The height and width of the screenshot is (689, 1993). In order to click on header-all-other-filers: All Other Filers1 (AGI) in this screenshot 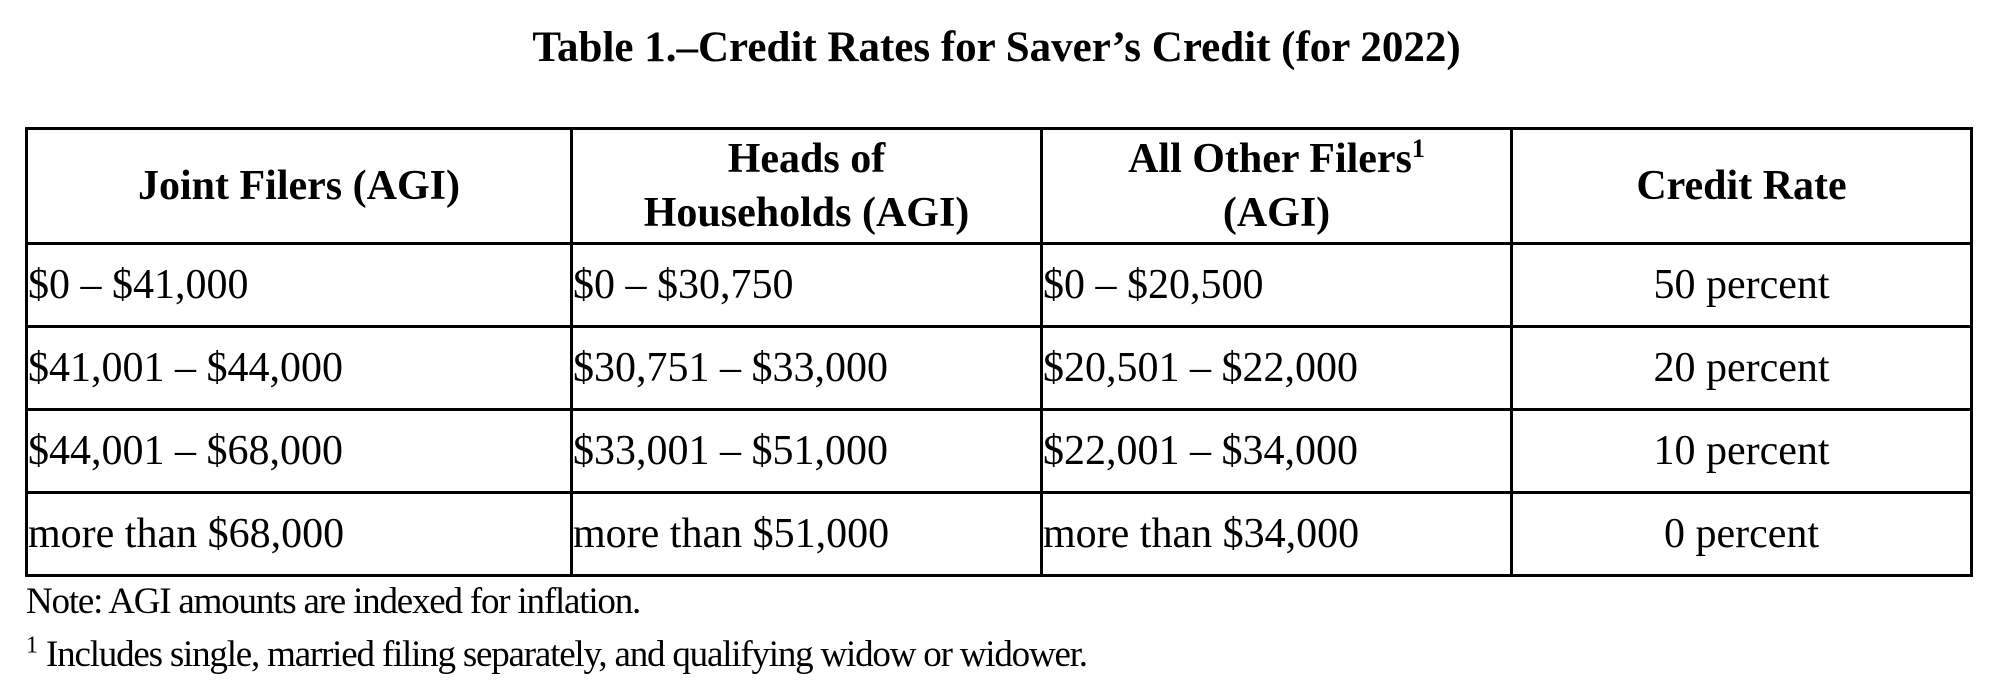, I will do `click(1276, 186)`.